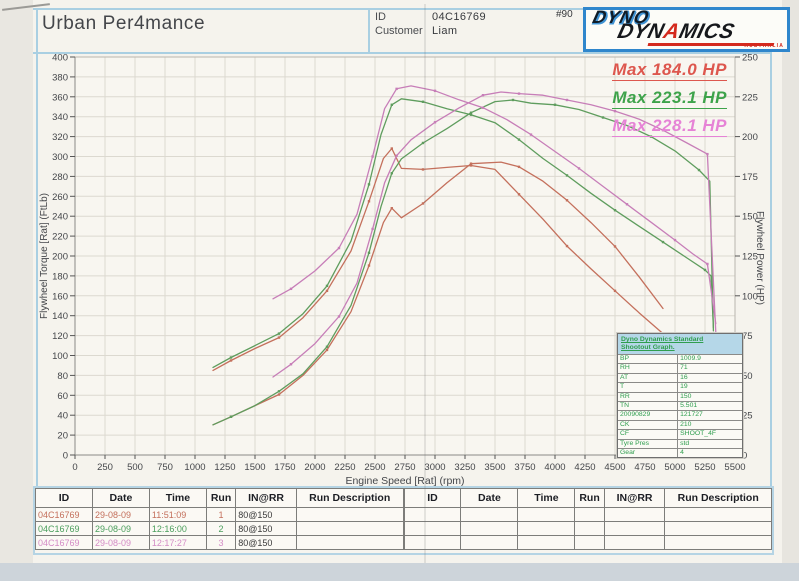 The width and height of the screenshot is (799, 581). Describe the element at coordinates (349, 498) in the screenshot. I see `run-table-header: Run Description` at that location.